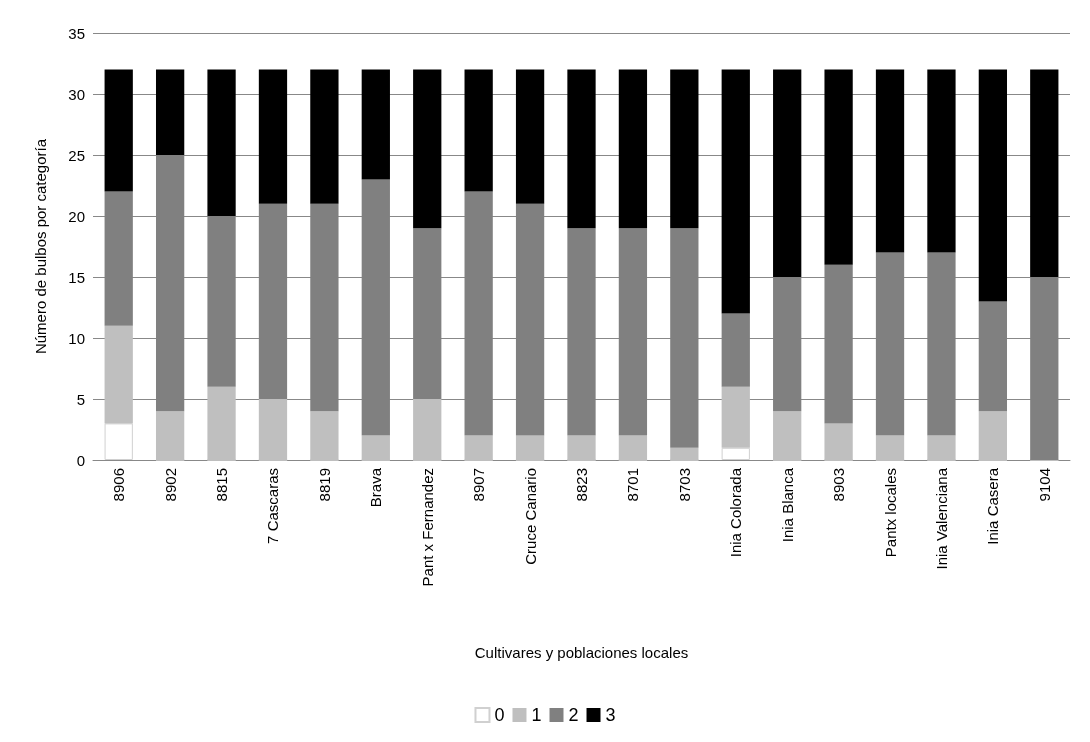  I want to click on x-tick-label: 8902, so click(170, 485).